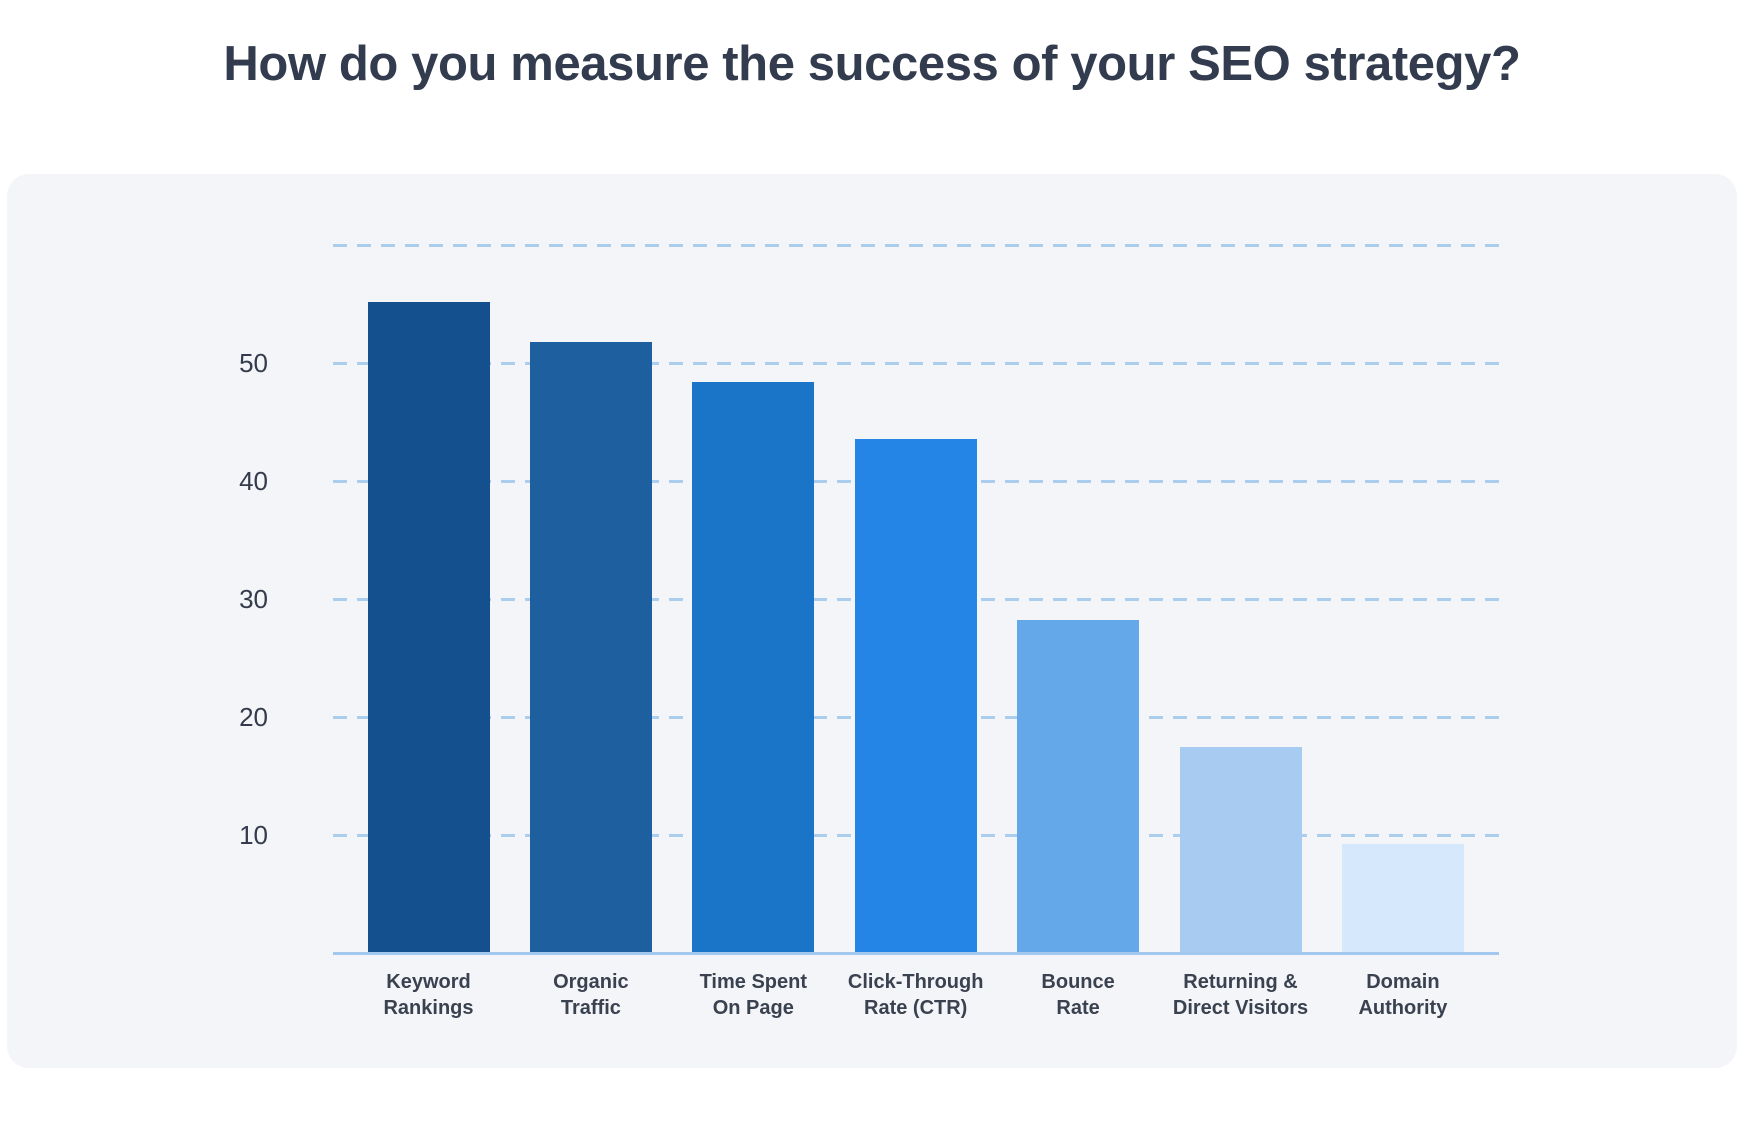 The height and width of the screenshot is (1142, 1744). I want to click on x-axis-label-line: Click-Through, so click(915, 982).